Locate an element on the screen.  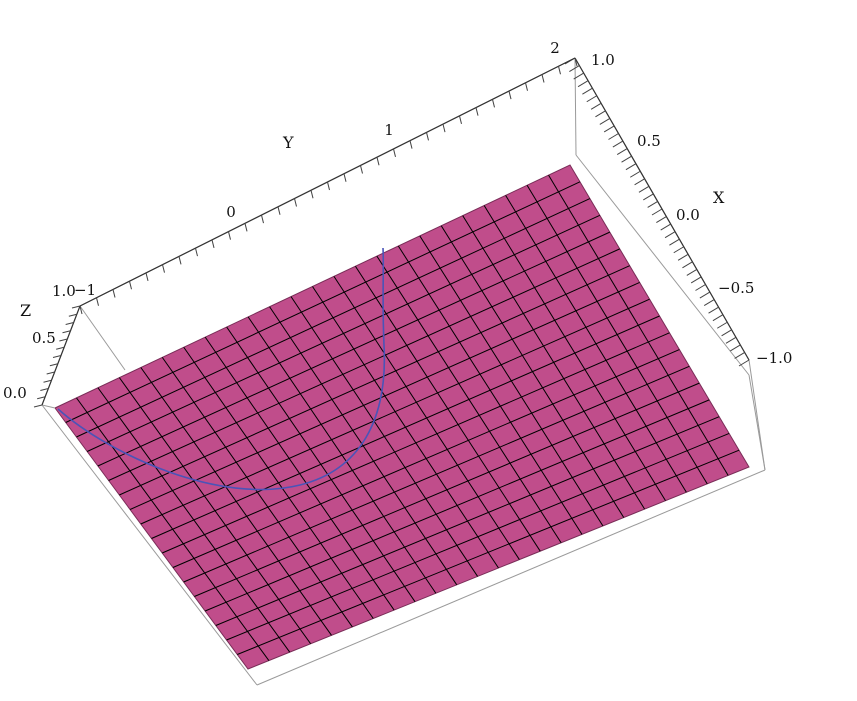
z-axis: 0.0 0.5 1.0 is located at coordinates (42, 345).